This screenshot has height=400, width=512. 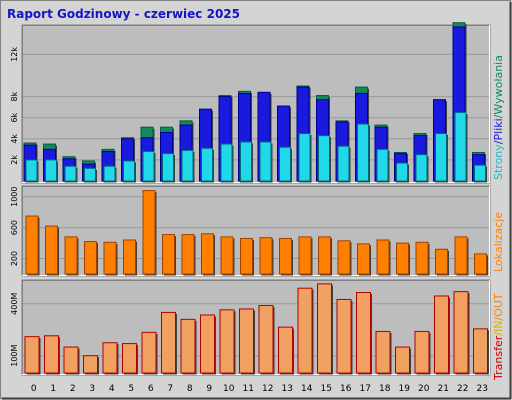 I want to click on hour-label: 19, so click(x=405, y=389).